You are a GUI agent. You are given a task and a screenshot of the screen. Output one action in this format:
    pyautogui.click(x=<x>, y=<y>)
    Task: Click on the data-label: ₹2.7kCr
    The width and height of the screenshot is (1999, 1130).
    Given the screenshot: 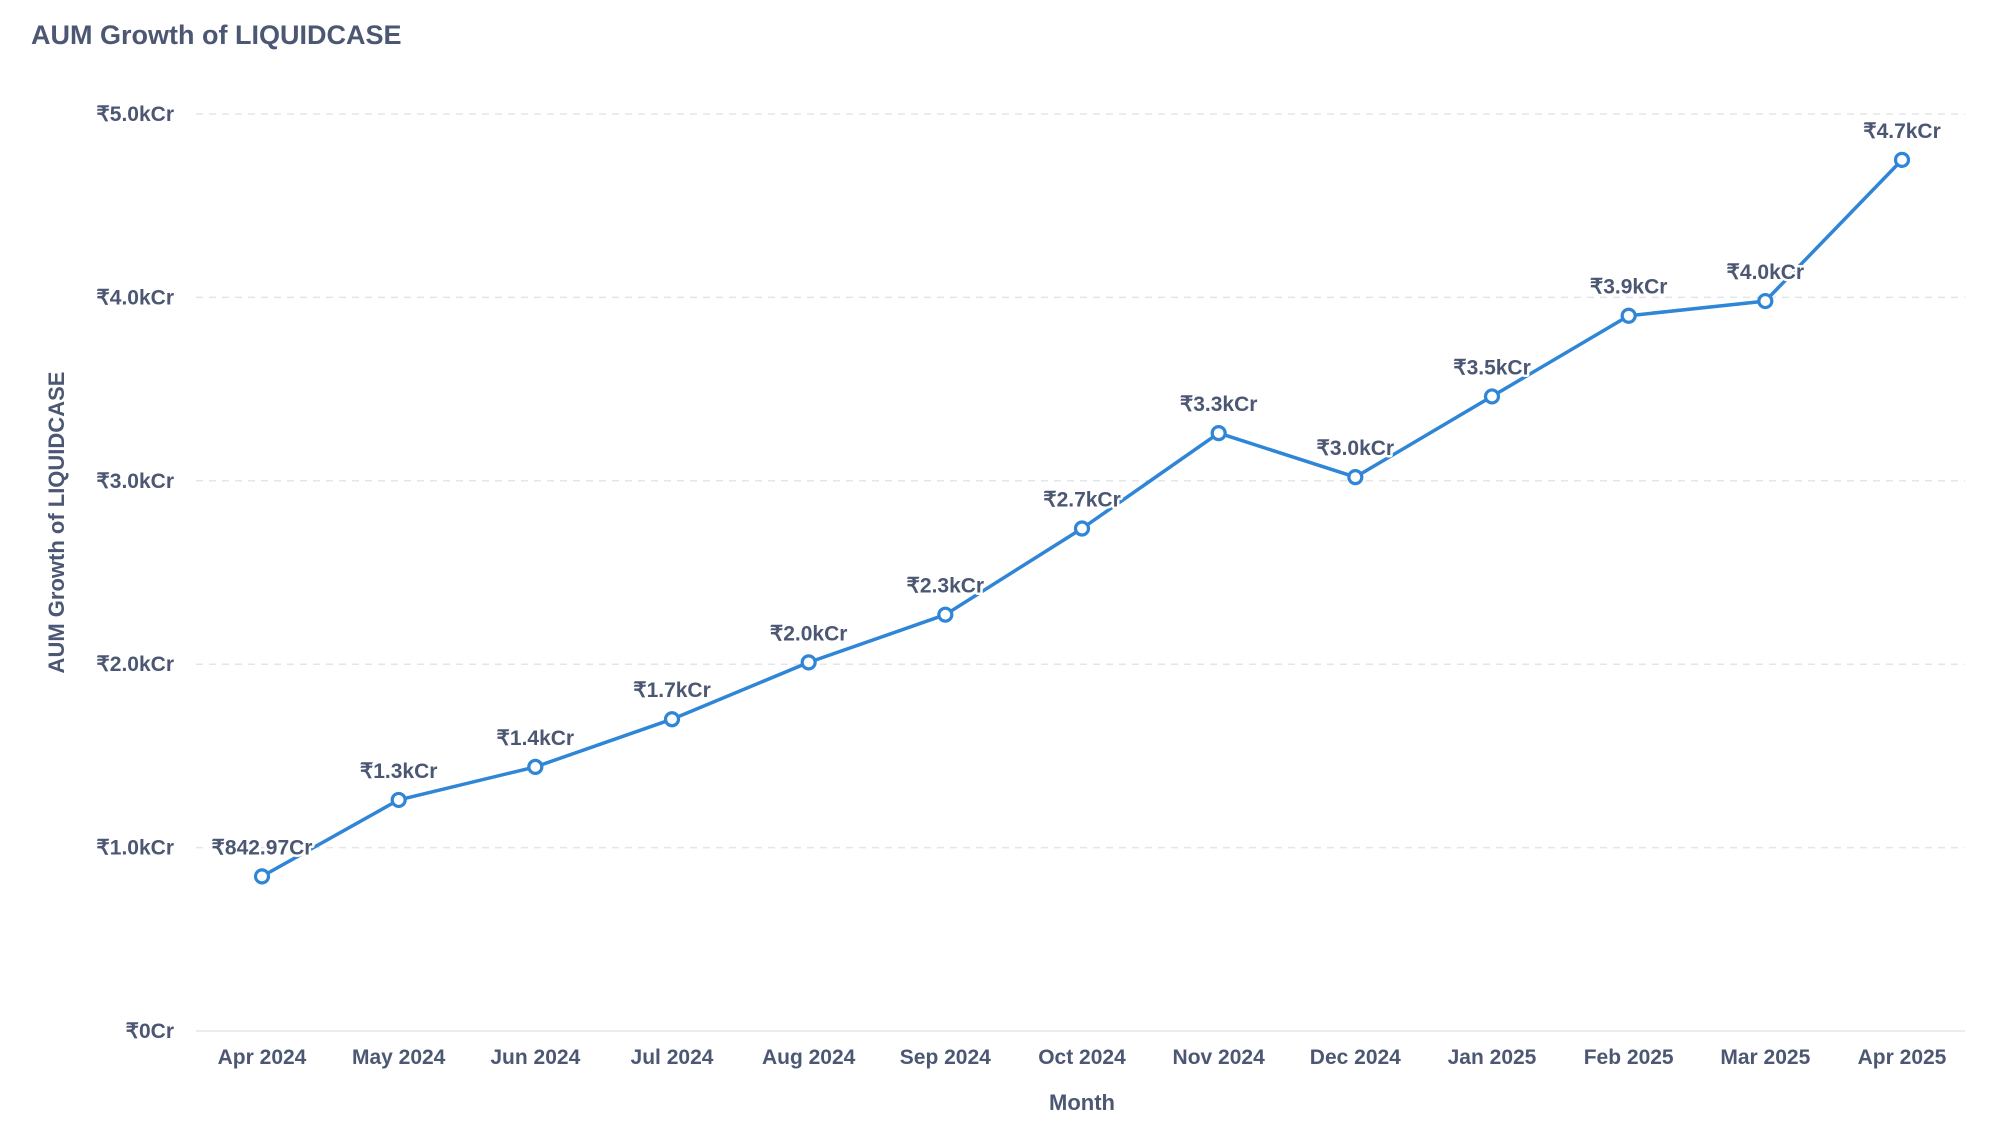 What is the action you would take?
    pyautogui.click(x=1082, y=499)
    